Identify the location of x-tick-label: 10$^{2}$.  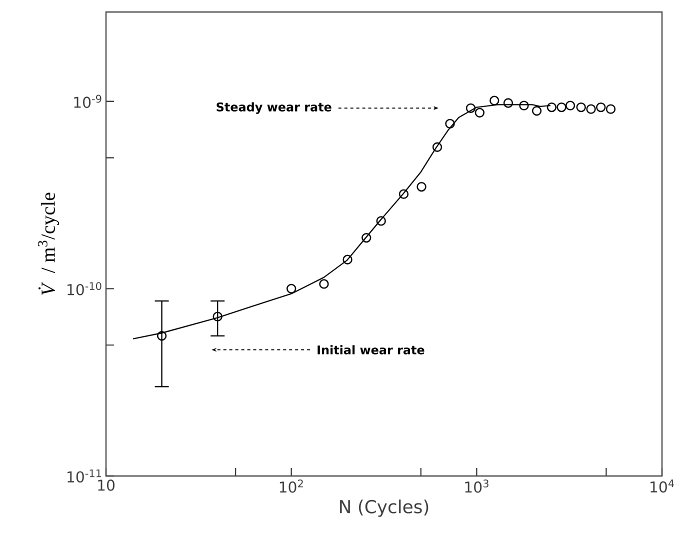
(291, 486).